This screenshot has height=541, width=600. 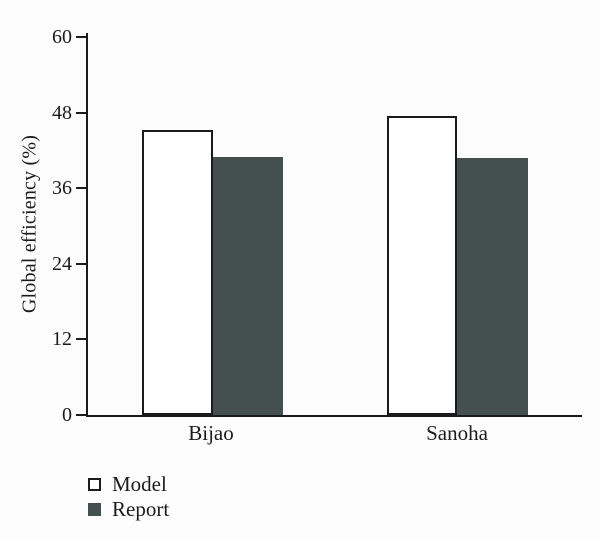 What do you see at coordinates (492, 286) in the screenshot?
I see `bar-report-sanoha` at bounding box center [492, 286].